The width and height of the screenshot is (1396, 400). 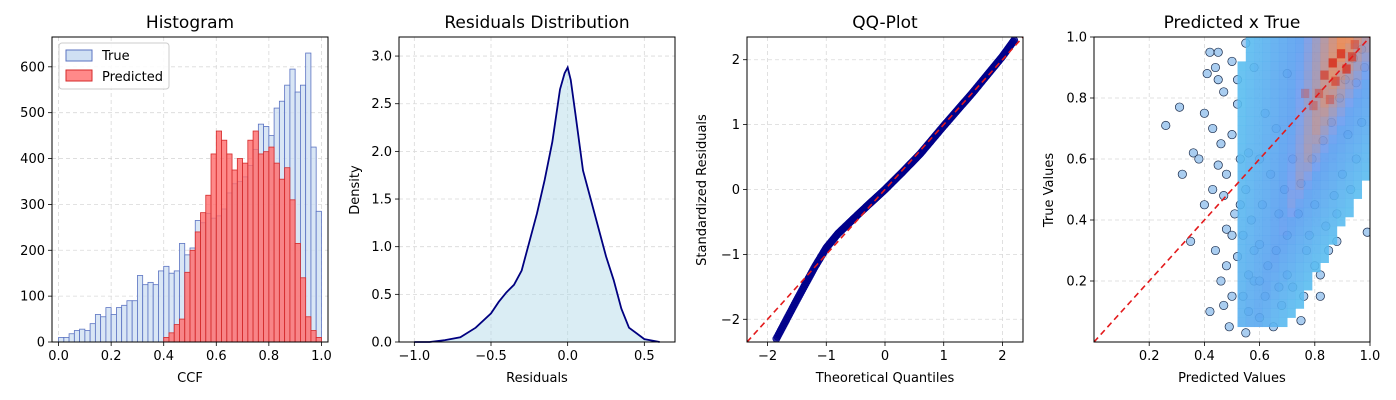 What do you see at coordinates (1259, 356) in the screenshot?
I see `pt-xtick-label: 0.6` at bounding box center [1259, 356].